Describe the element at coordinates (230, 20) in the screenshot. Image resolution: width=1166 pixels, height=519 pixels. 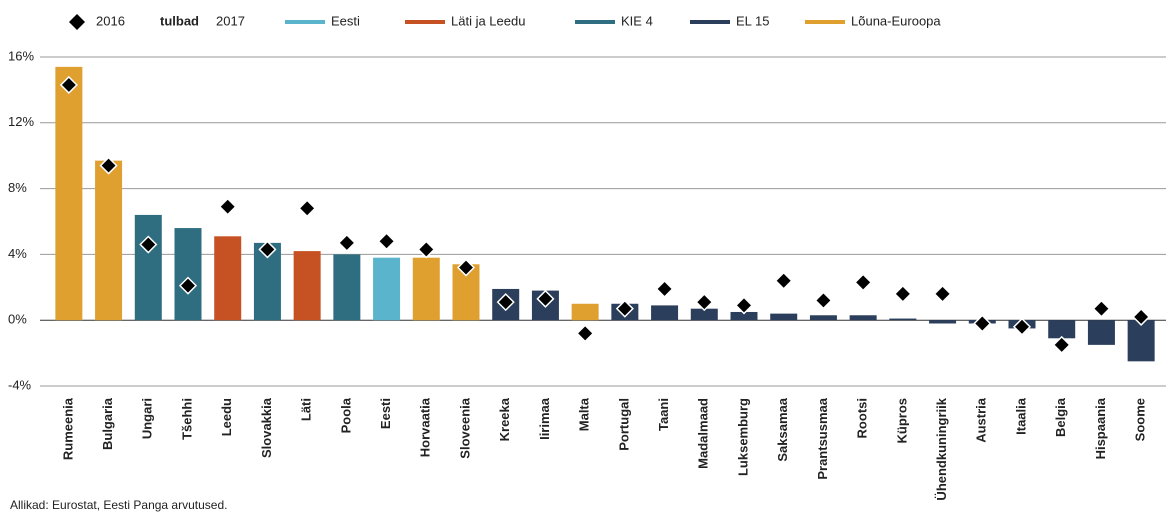
I see `legend-label: 2017` at that location.